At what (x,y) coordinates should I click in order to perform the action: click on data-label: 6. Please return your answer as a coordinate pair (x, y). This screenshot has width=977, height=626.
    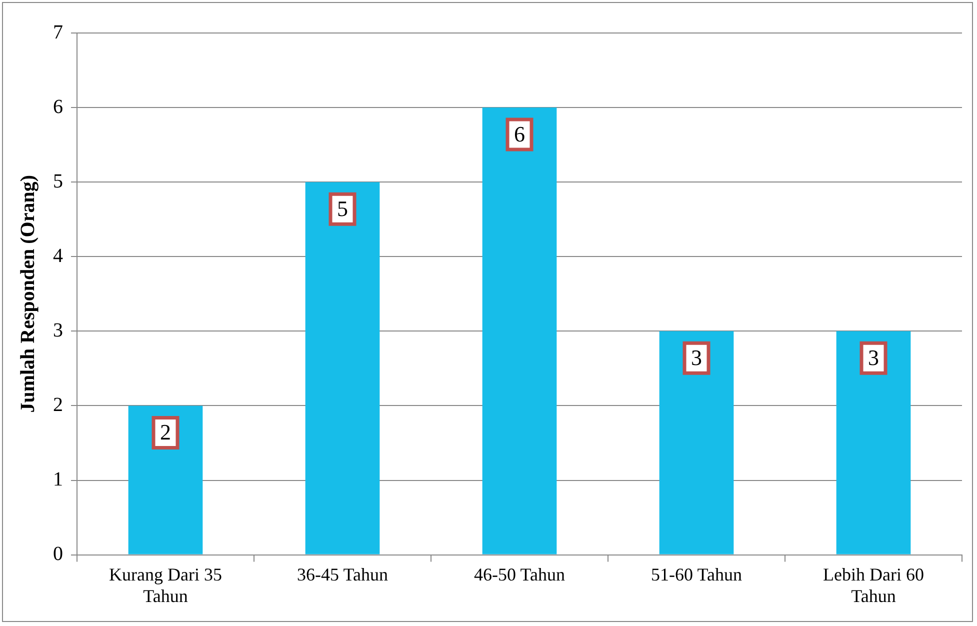
    Looking at the image, I should click on (519, 133).